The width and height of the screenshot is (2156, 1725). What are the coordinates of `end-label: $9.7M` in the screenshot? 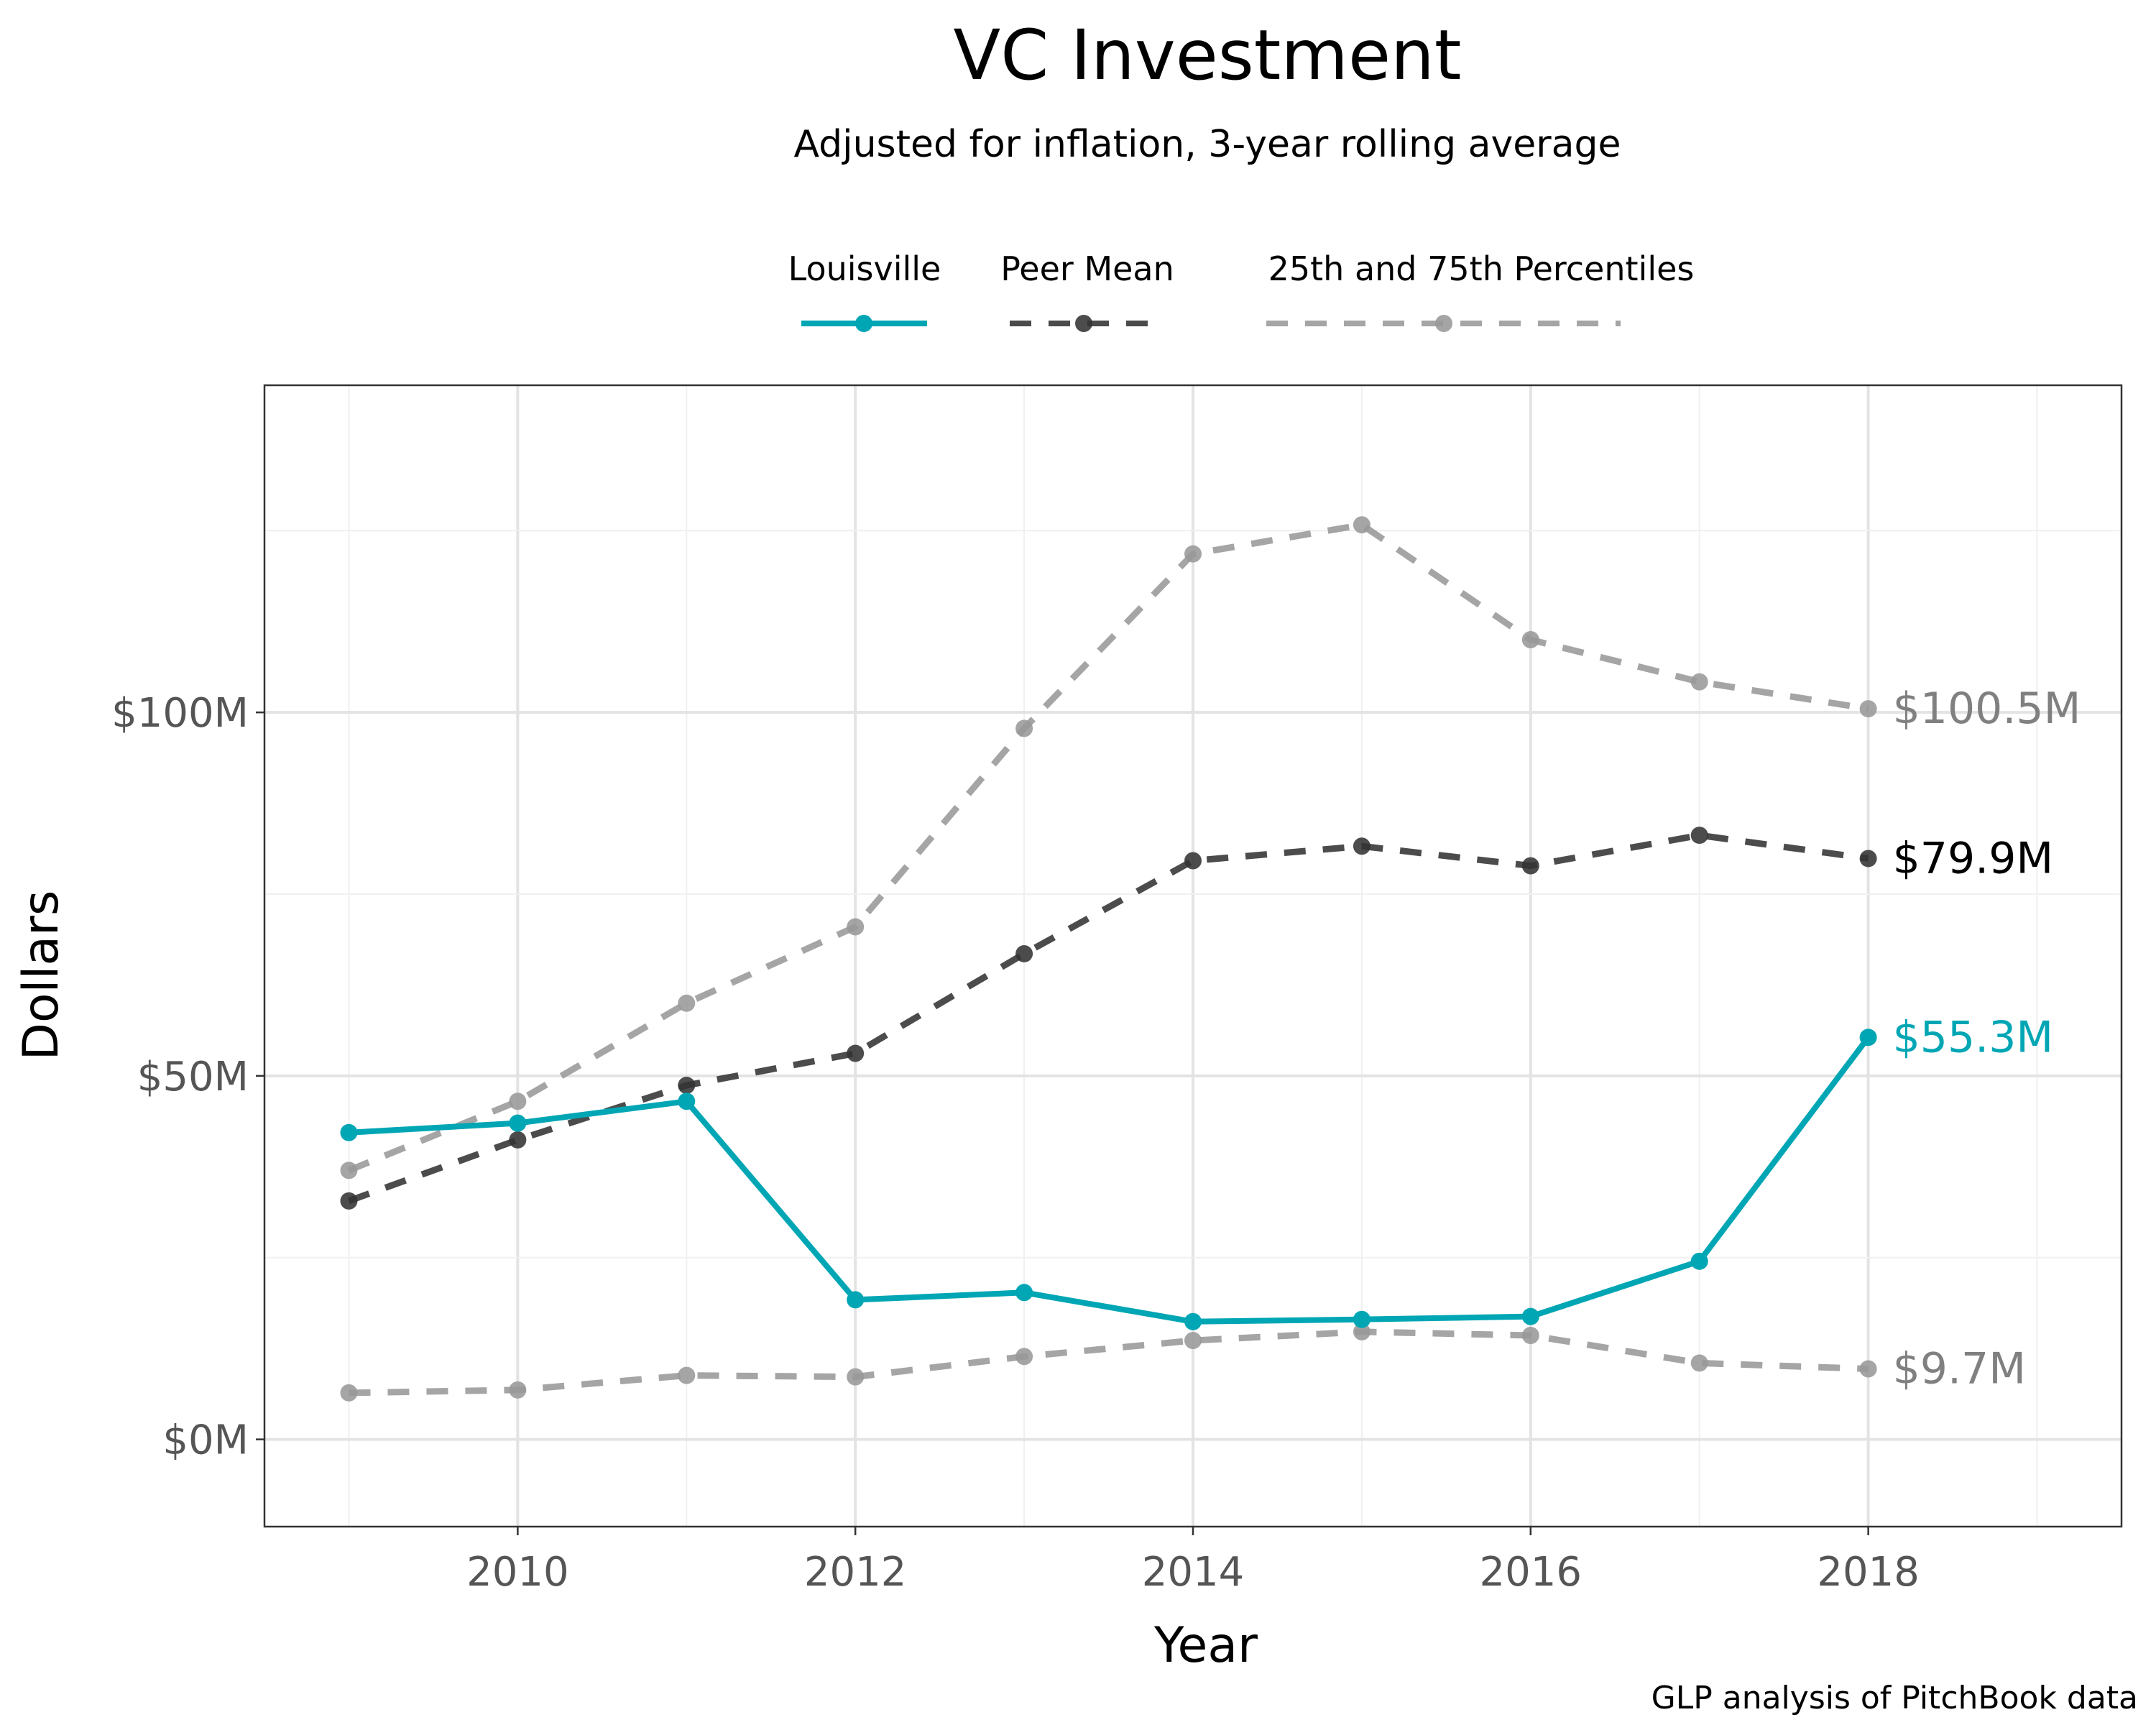 It's located at (1959, 1369).